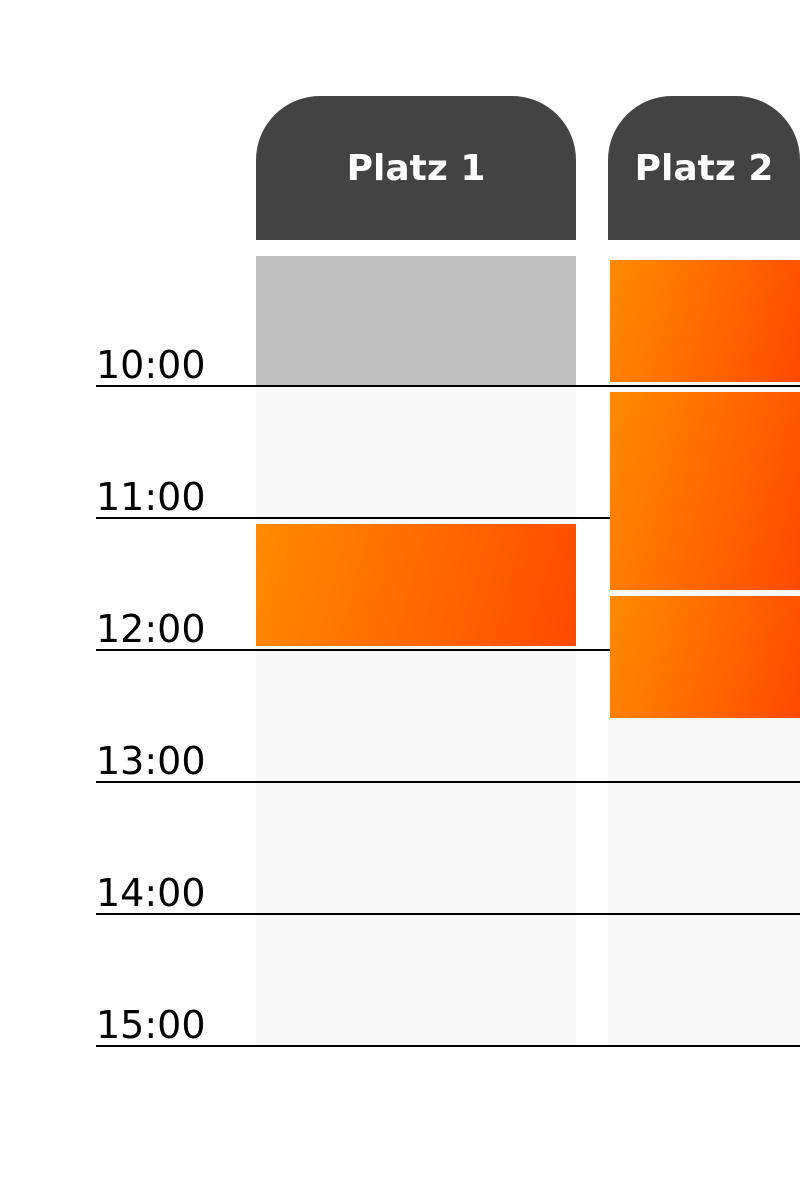 Image resolution: width=800 pixels, height=1200 pixels. I want to click on blocked-slot, so click(416, 320).